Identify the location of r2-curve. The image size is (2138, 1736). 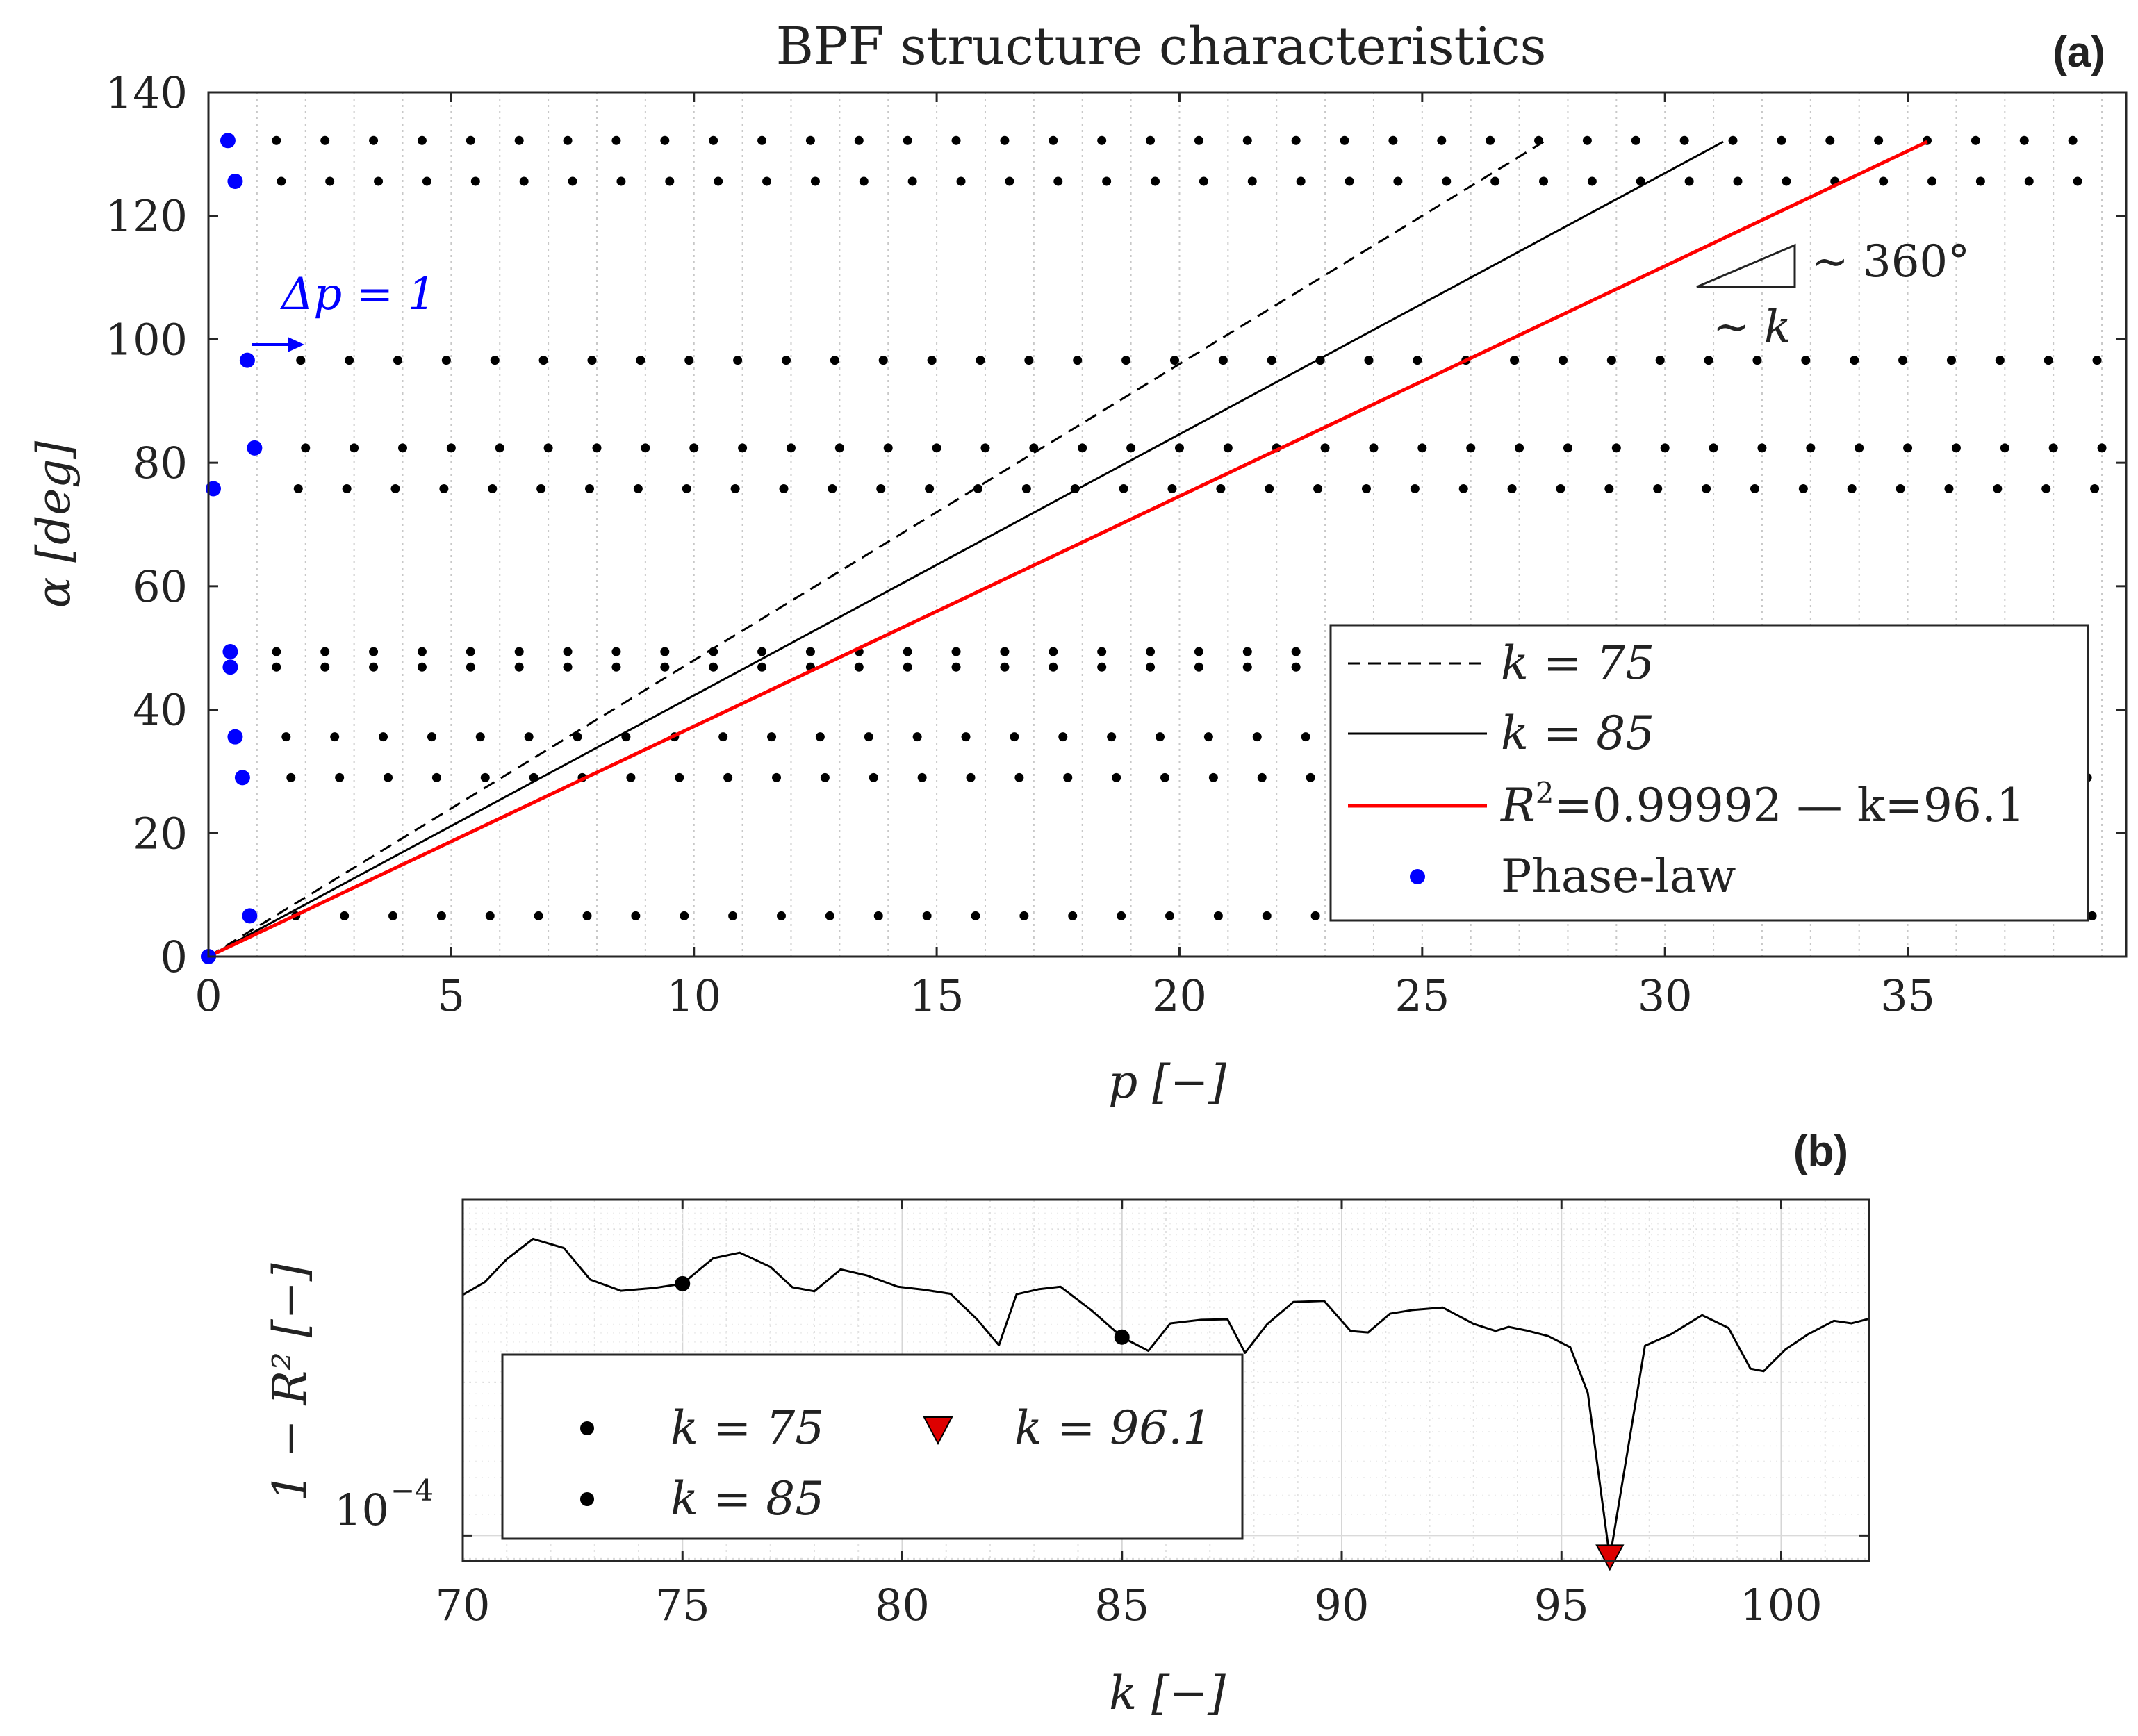
(1166, 1398).